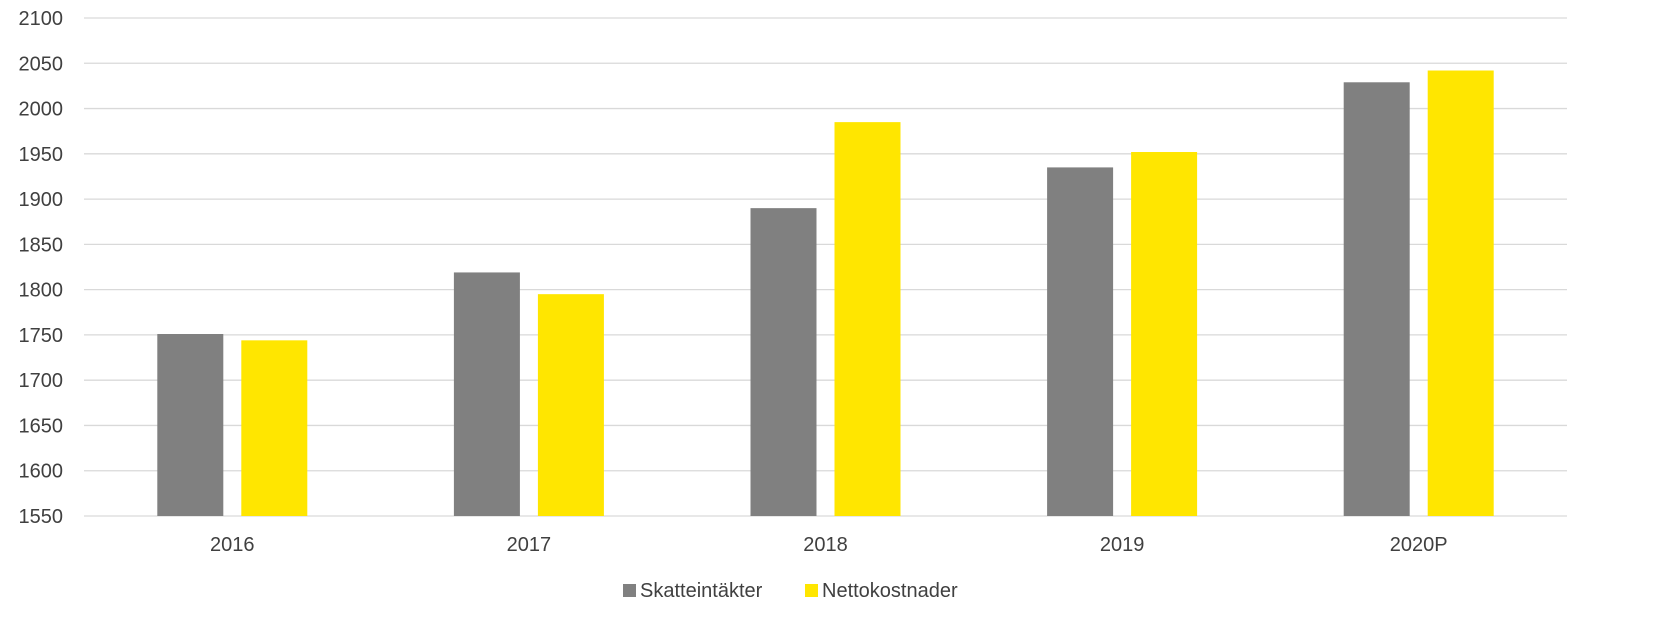  Describe the element at coordinates (41, 381) in the screenshot. I see `y-tick-label: 1700` at that location.